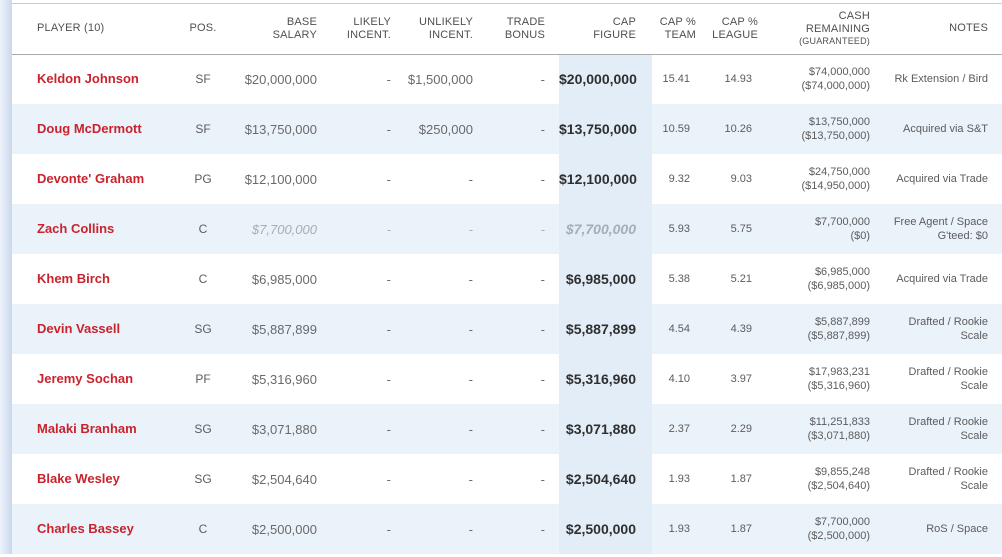 The image size is (1002, 557). What do you see at coordinates (825, 429) in the screenshot?
I see `cash-remaining-cell: $11,251,833 ($3,071,880)` at bounding box center [825, 429].